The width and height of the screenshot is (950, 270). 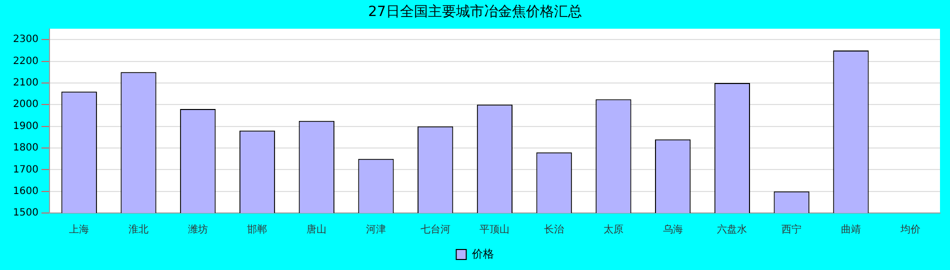 I want to click on y-tick-label: 1500, so click(x=25, y=213).